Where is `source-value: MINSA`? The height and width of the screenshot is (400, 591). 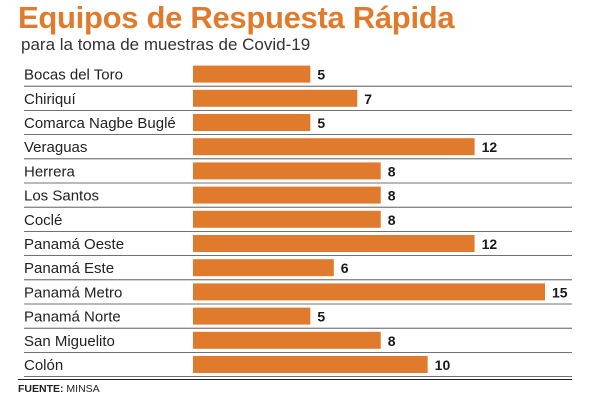
source-value: MINSA is located at coordinates (83, 389).